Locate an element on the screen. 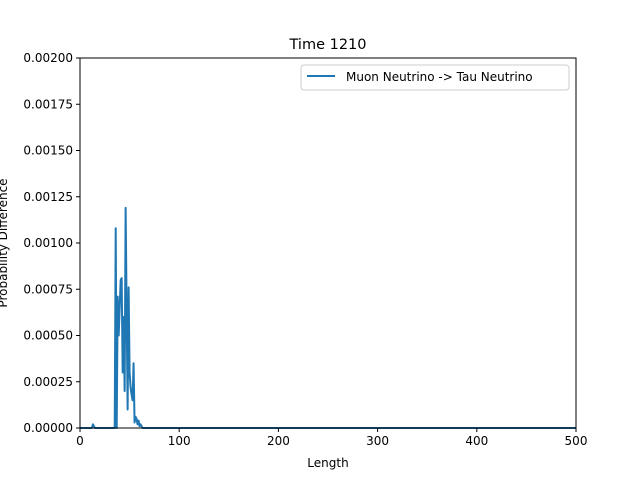  y-tick-label: 0.00025 is located at coordinates (48, 382).